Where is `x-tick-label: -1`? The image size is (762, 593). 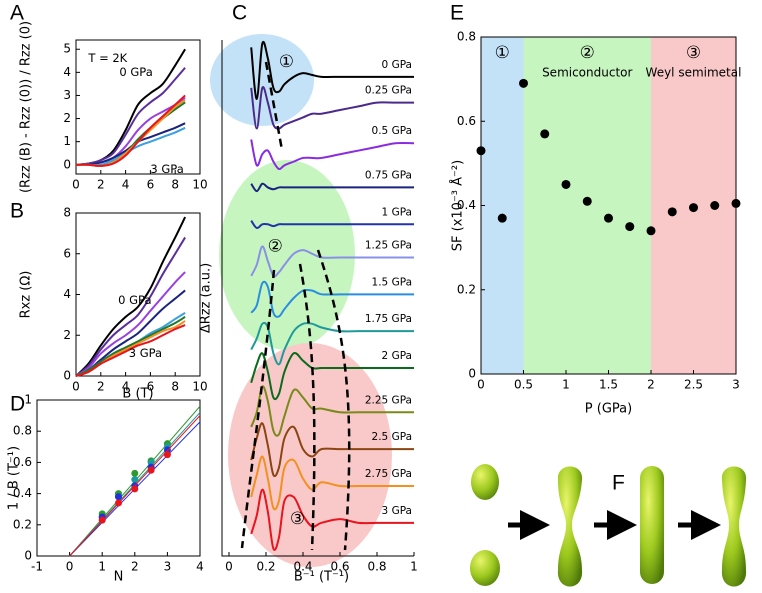
x-tick-label: -1 is located at coordinates (37, 567).